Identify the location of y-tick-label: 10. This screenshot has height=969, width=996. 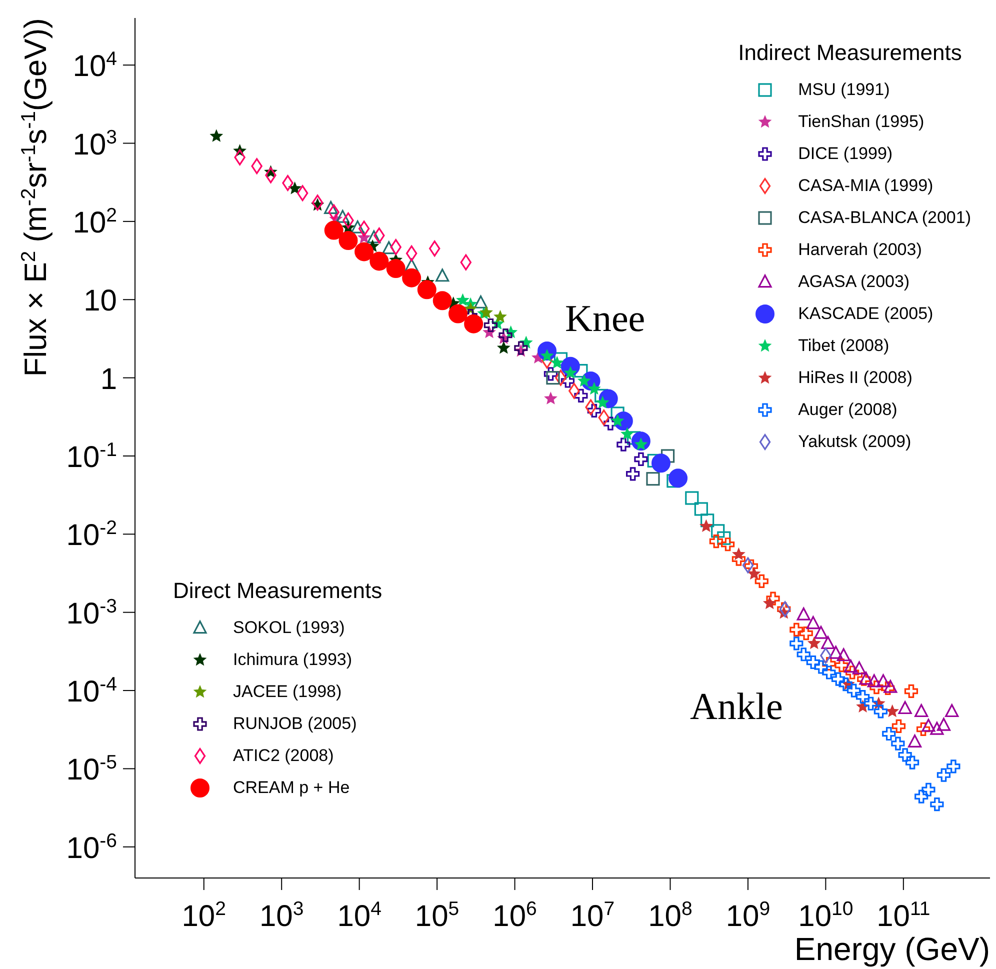
(100, 301).